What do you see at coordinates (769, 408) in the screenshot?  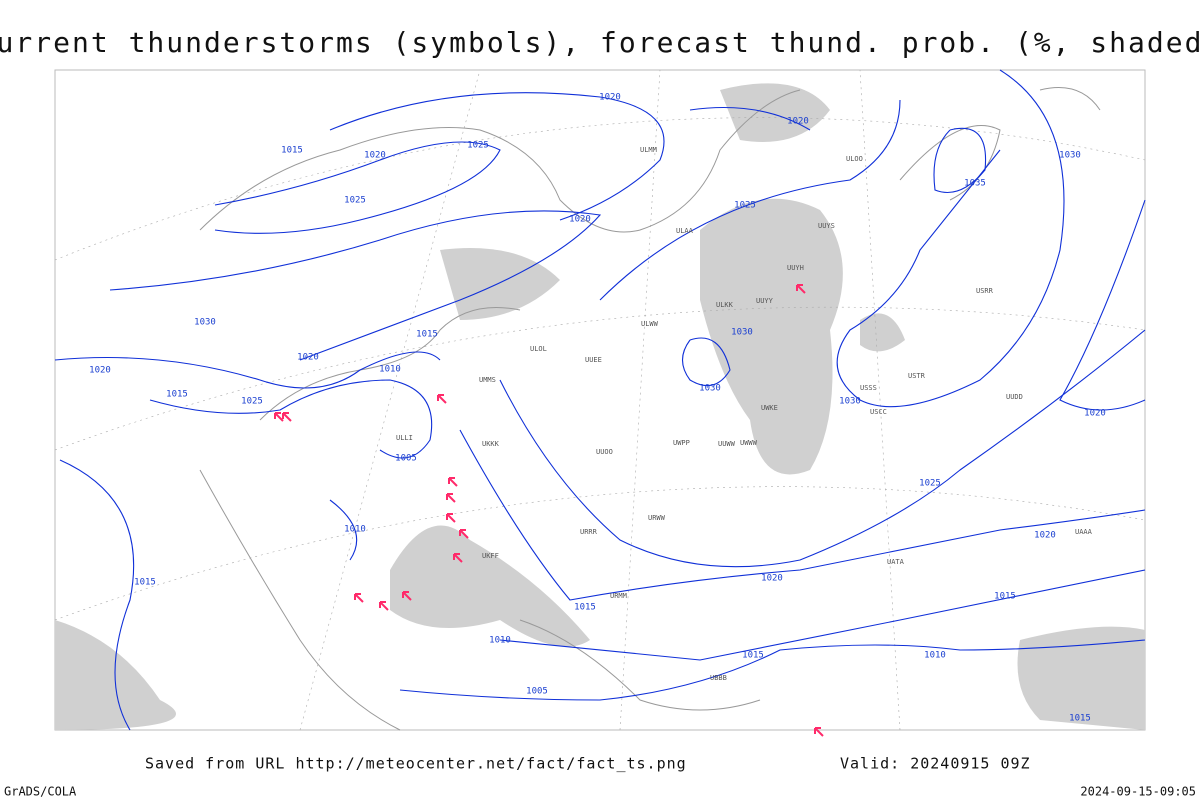 I see `station-label: UWKE` at bounding box center [769, 408].